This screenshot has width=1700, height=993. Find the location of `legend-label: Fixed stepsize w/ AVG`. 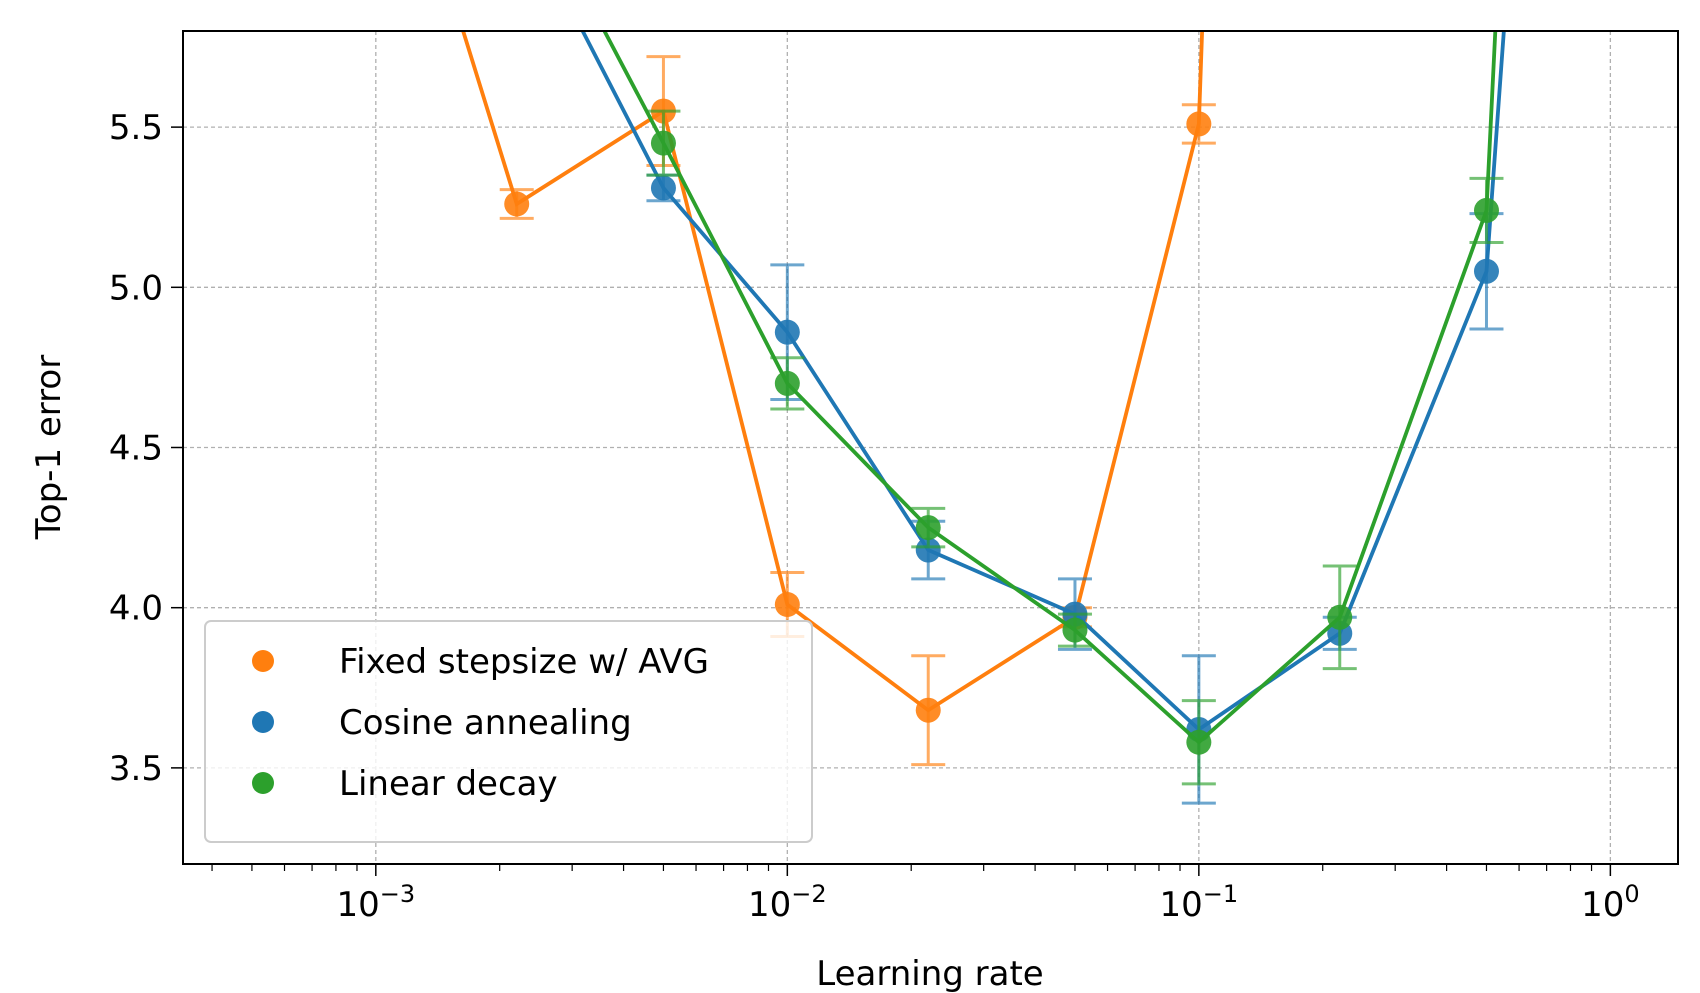

legend-label: Fixed stepsize w/ AVG is located at coordinates (524, 662).